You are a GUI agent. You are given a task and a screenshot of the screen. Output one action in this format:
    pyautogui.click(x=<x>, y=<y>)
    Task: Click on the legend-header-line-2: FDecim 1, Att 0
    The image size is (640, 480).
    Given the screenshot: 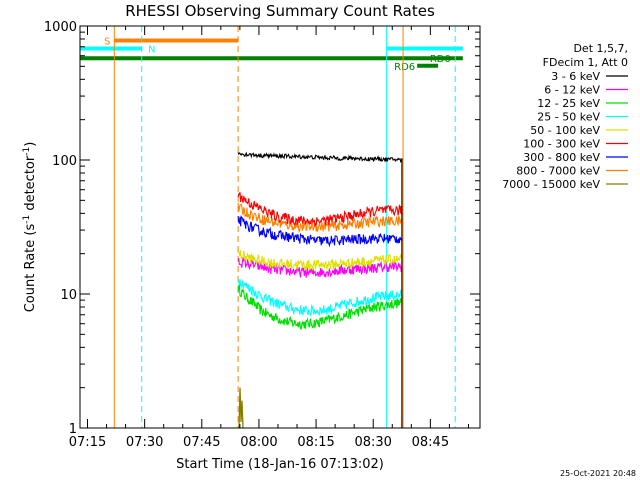 What is the action you would take?
    pyautogui.click(x=585, y=62)
    